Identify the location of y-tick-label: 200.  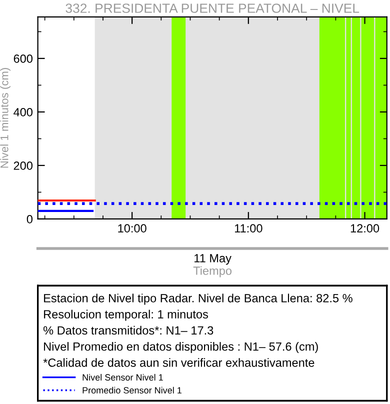
(23, 165).